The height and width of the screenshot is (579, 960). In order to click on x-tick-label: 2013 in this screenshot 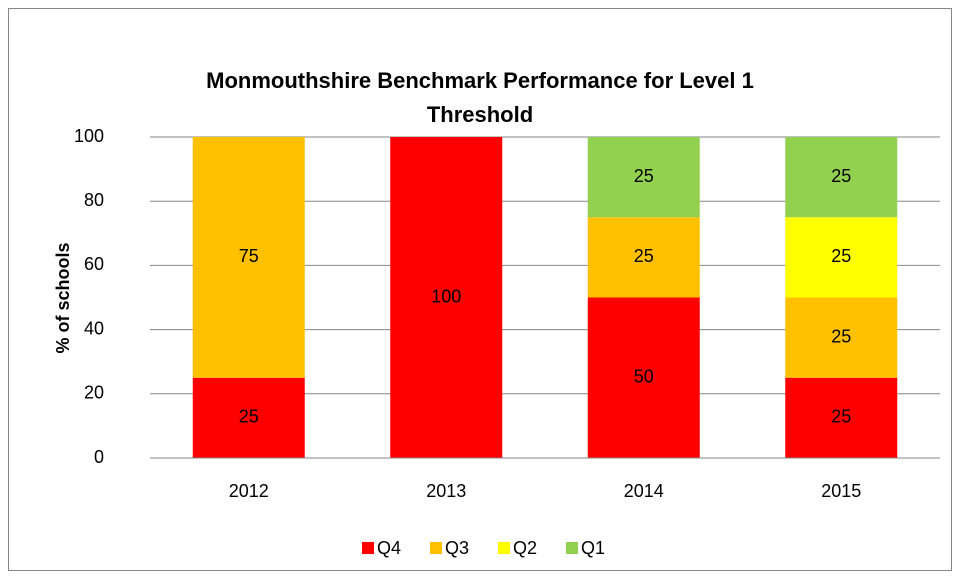, I will do `click(446, 491)`.